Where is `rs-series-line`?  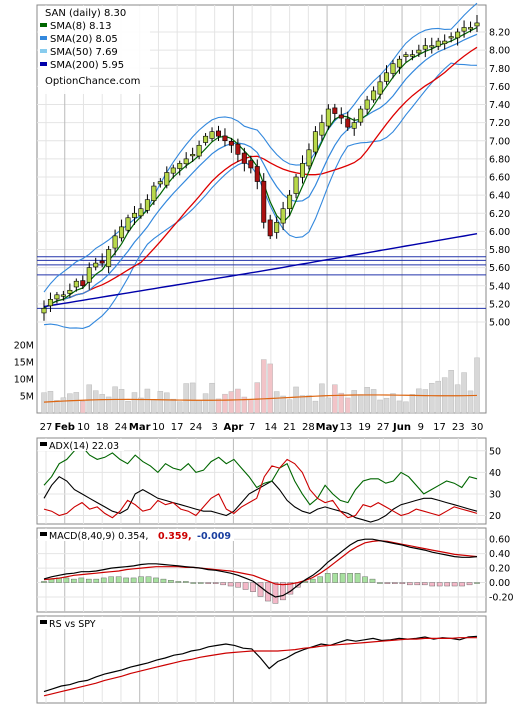
rs-series-line is located at coordinates (260, 667).